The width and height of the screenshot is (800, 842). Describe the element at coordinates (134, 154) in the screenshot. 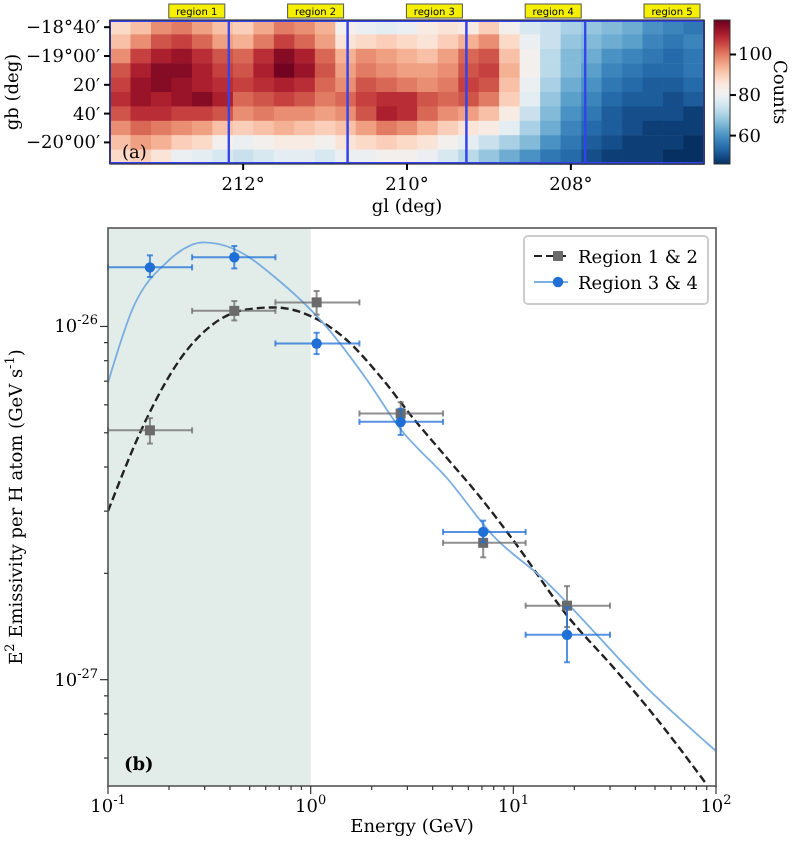

I see `annotation: (a)` at that location.